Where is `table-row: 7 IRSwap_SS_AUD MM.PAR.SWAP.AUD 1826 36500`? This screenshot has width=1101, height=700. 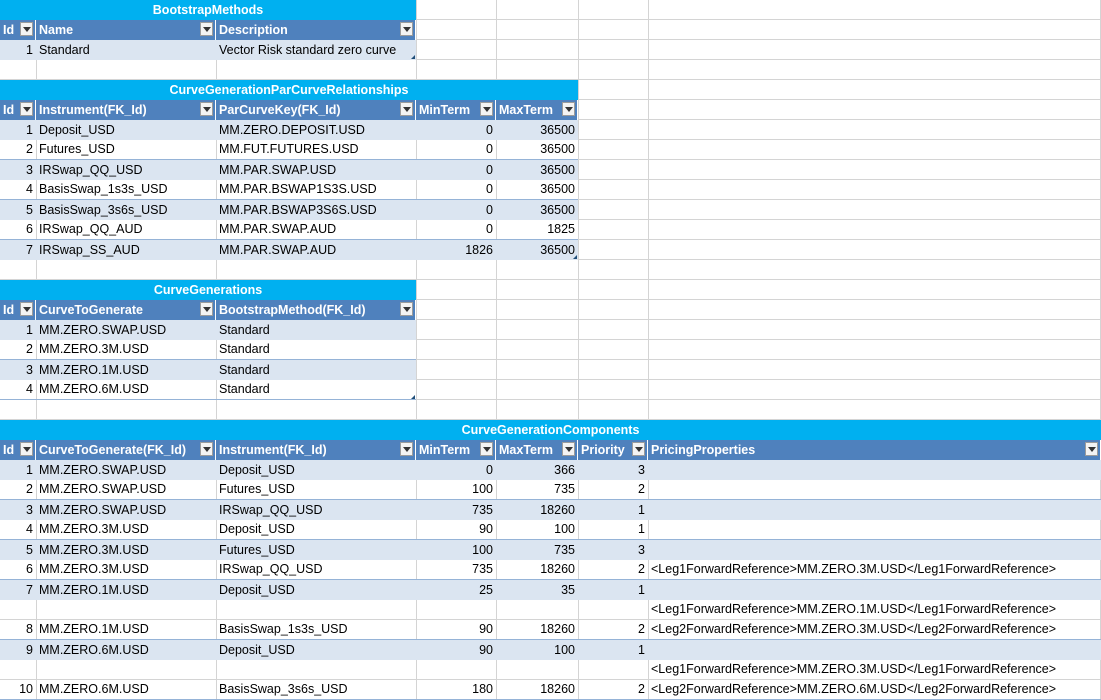 table-row: 7 IRSwap_SS_AUD MM.PAR.SWAP.AUD 1826 36500 is located at coordinates (289, 250).